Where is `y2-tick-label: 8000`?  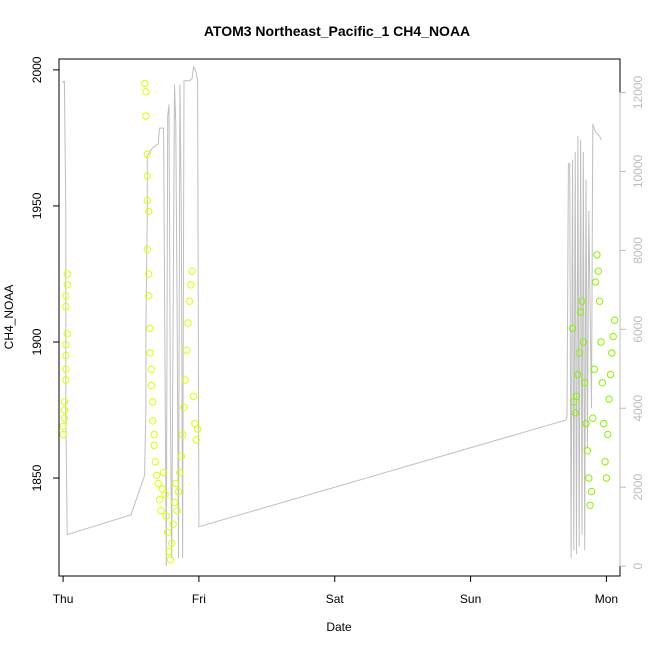 y2-tick-label: 8000 is located at coordinates (638, 250).